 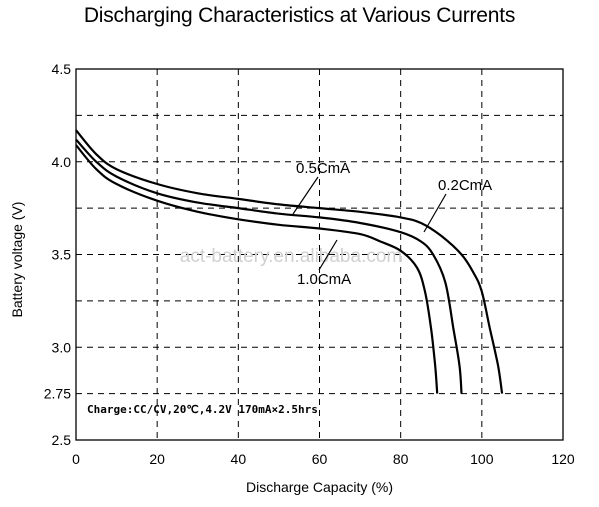 What do you see at coordinates (62, 162) in the screenshot?
I see `y-tick-label: 4.0` at bounding box center [62, 162].